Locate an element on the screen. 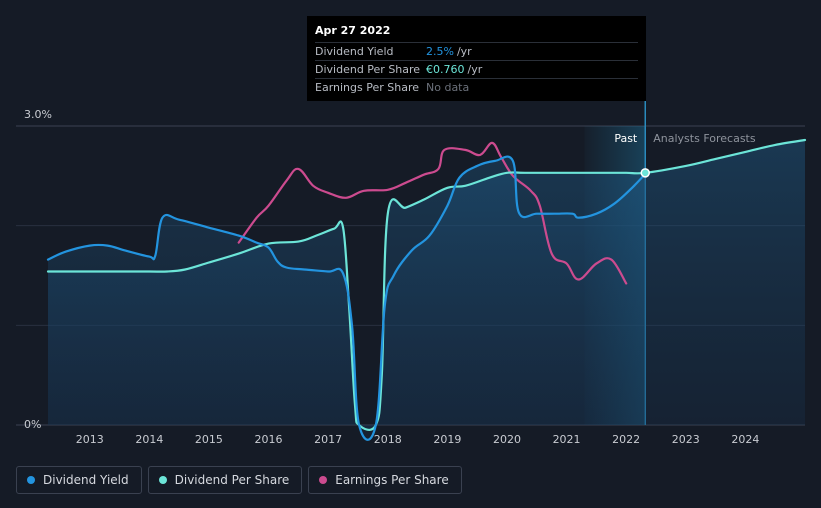 This screenshot has width=821, height=508. tooltip-value: €0.760 is located at coordinates (445, 69).